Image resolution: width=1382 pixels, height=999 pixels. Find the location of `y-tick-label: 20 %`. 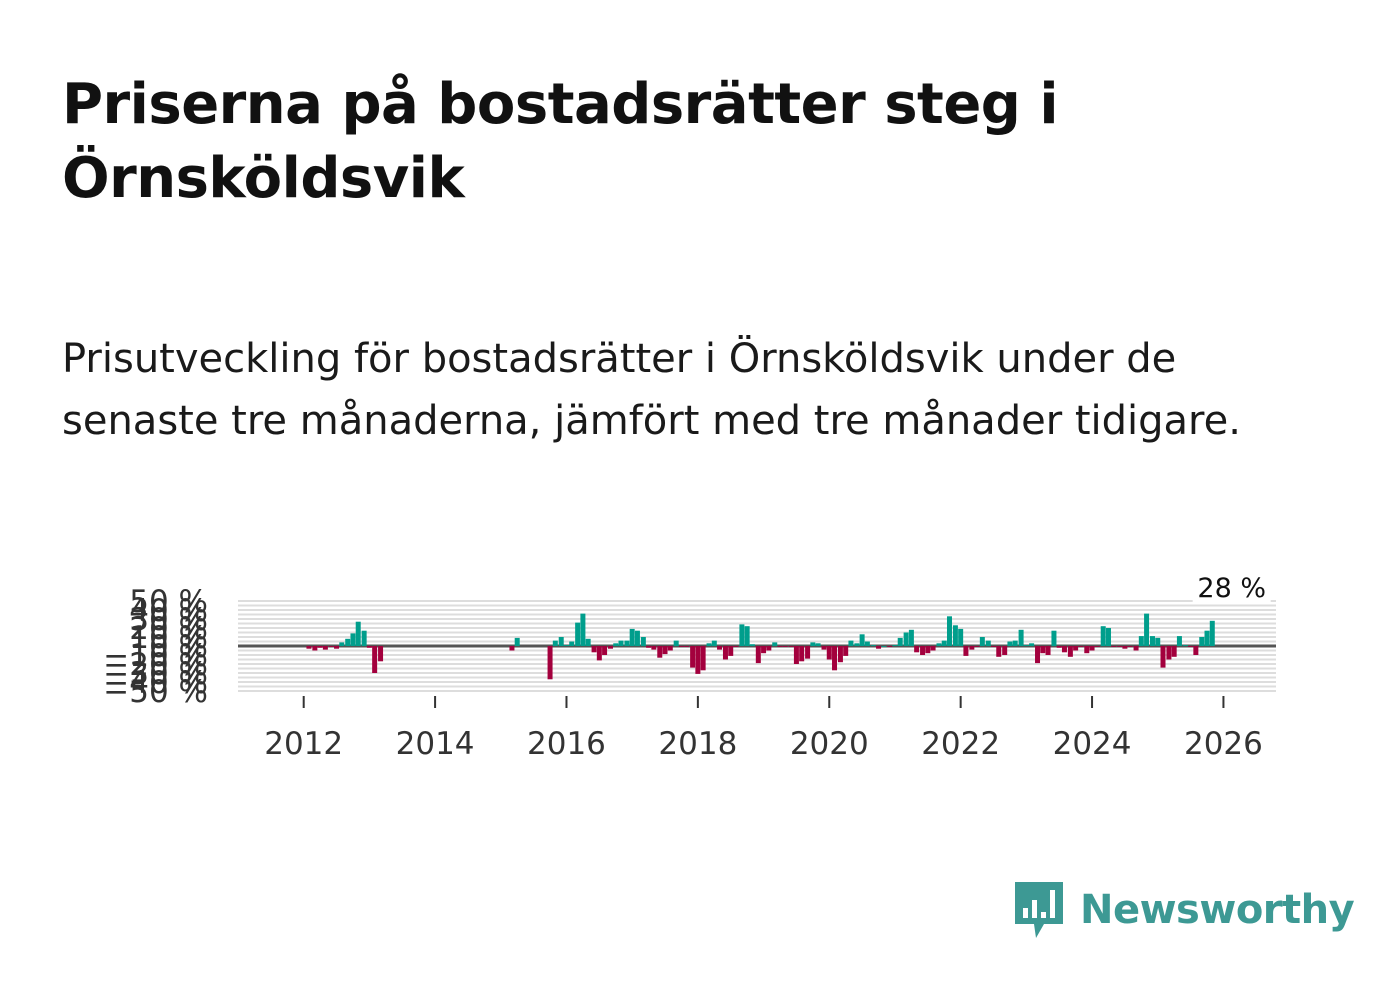

y-tick-label: 20 % is located at coordinates (168, 629).